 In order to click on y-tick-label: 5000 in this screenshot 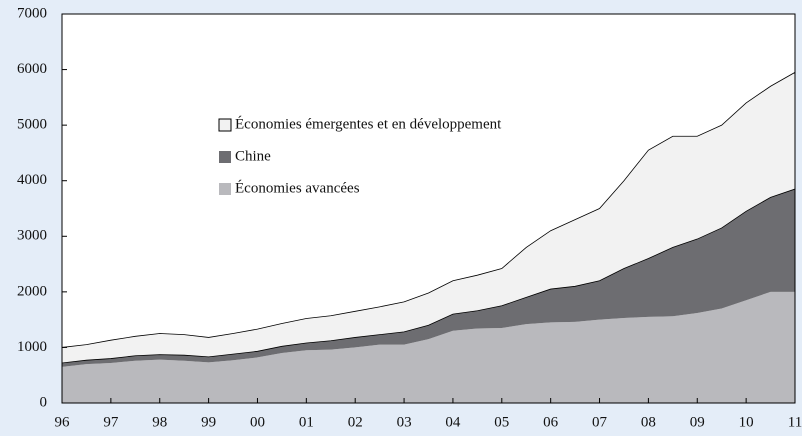, I will do `click(32, 125)`.